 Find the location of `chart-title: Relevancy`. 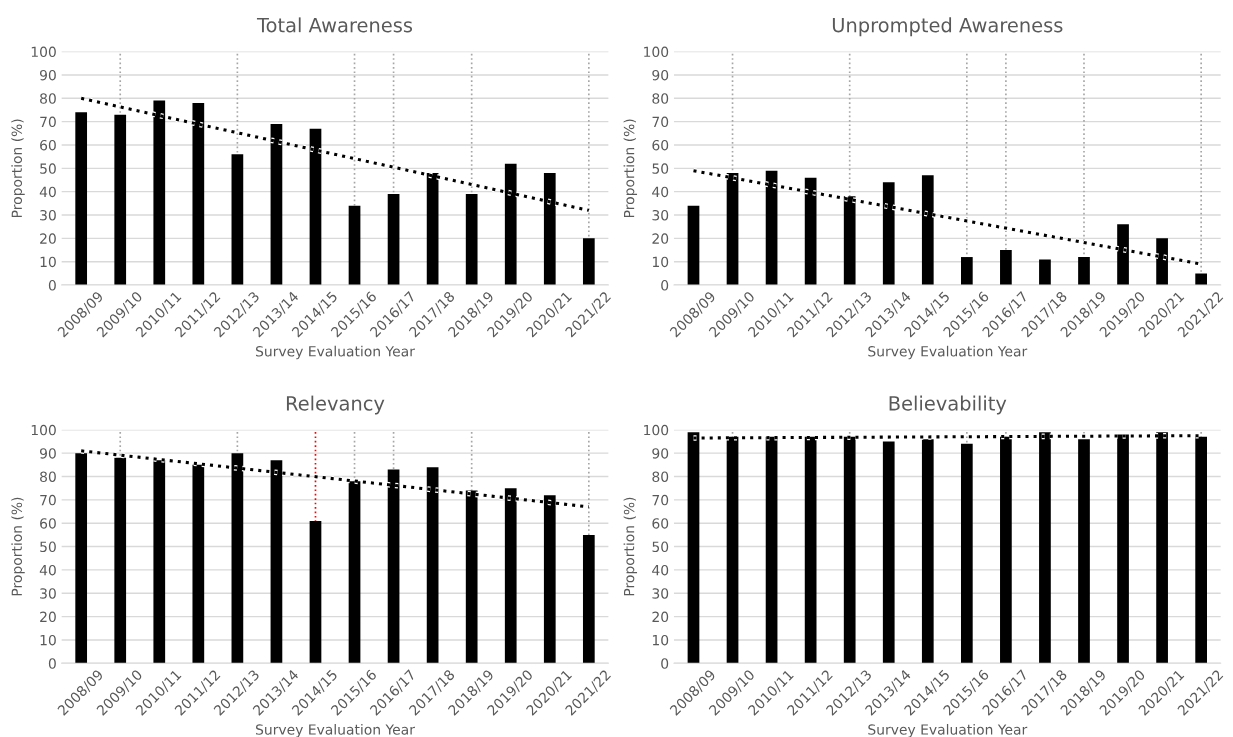

chart-title: Relevancy is located at coordinates (335, 405).